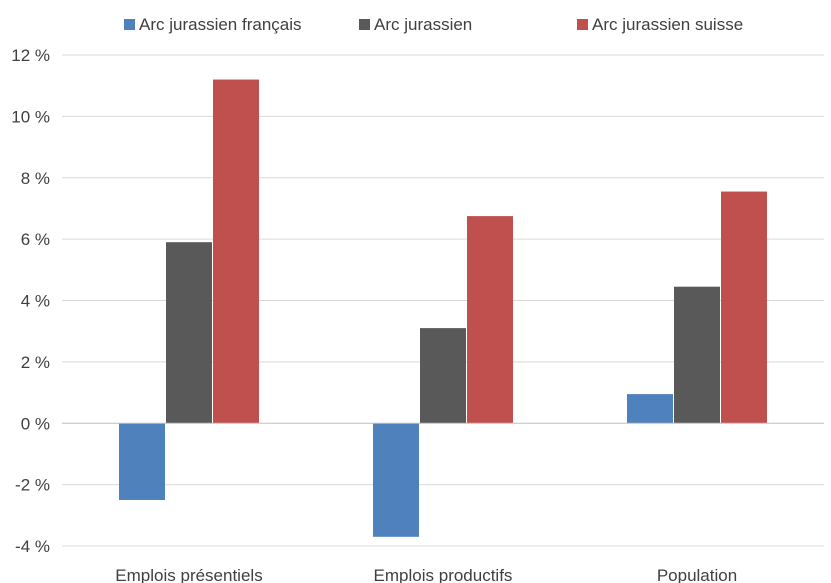 The width and height of the screenshot is (831, 583). I want to click on y-tick-label: 6 %, so click(35, 239).